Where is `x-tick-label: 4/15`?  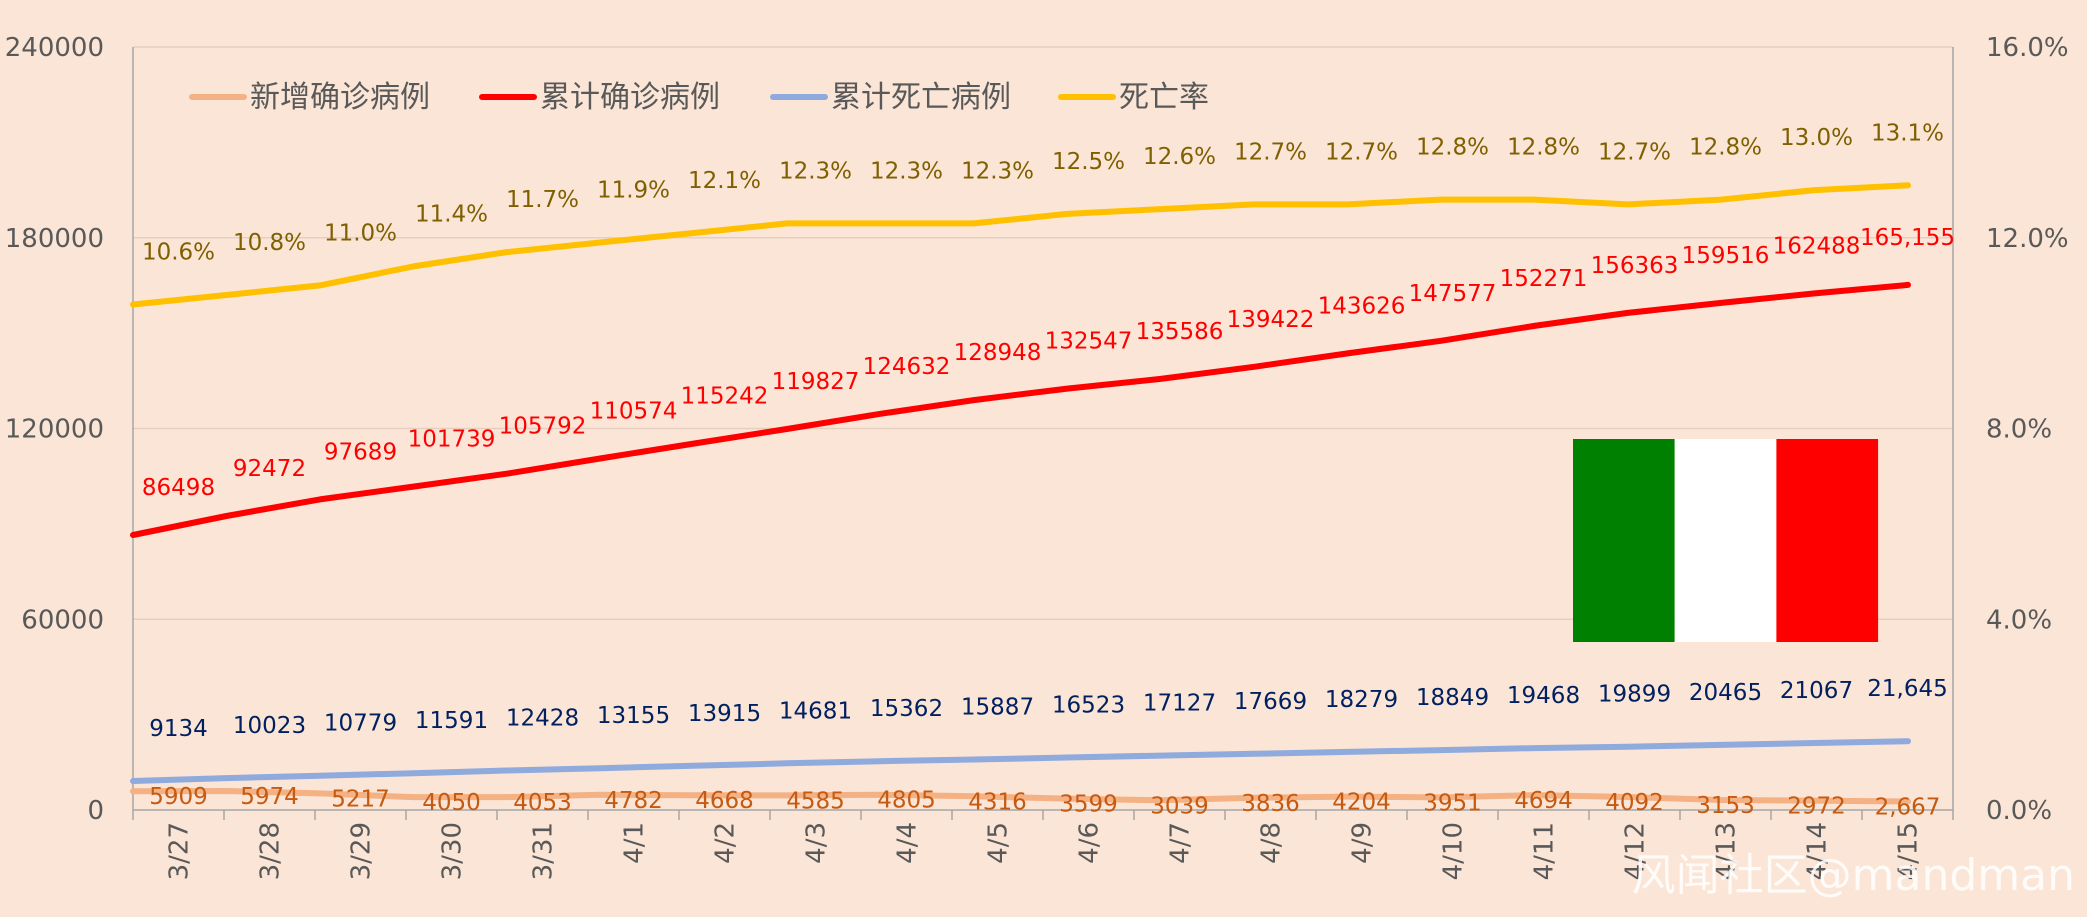 x-tick-label: 4/15 is located at coordinates (1909, 851).